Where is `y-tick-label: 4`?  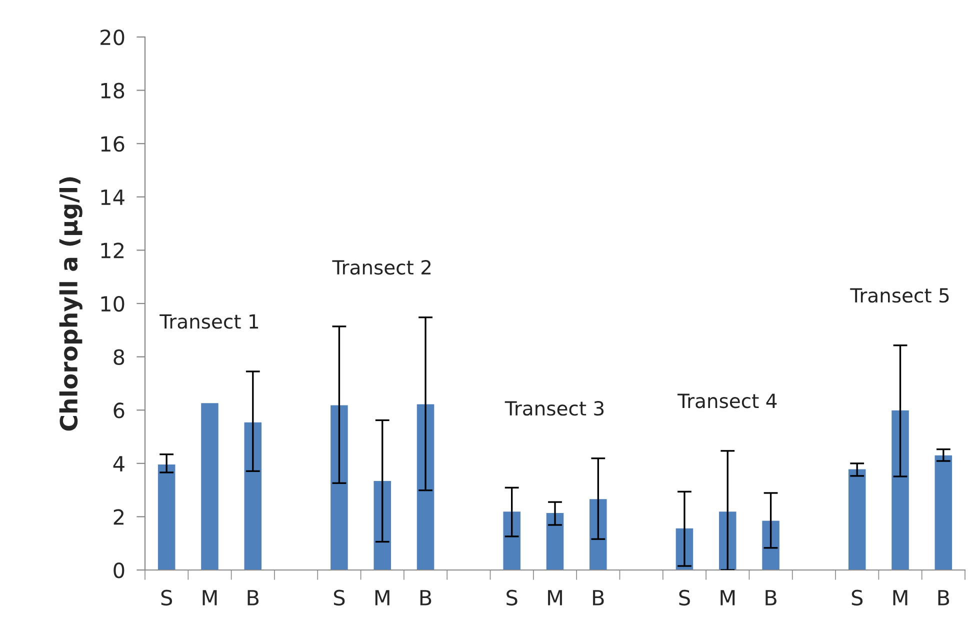
y-tick-label: 4 is located at coordinates (118, 464).